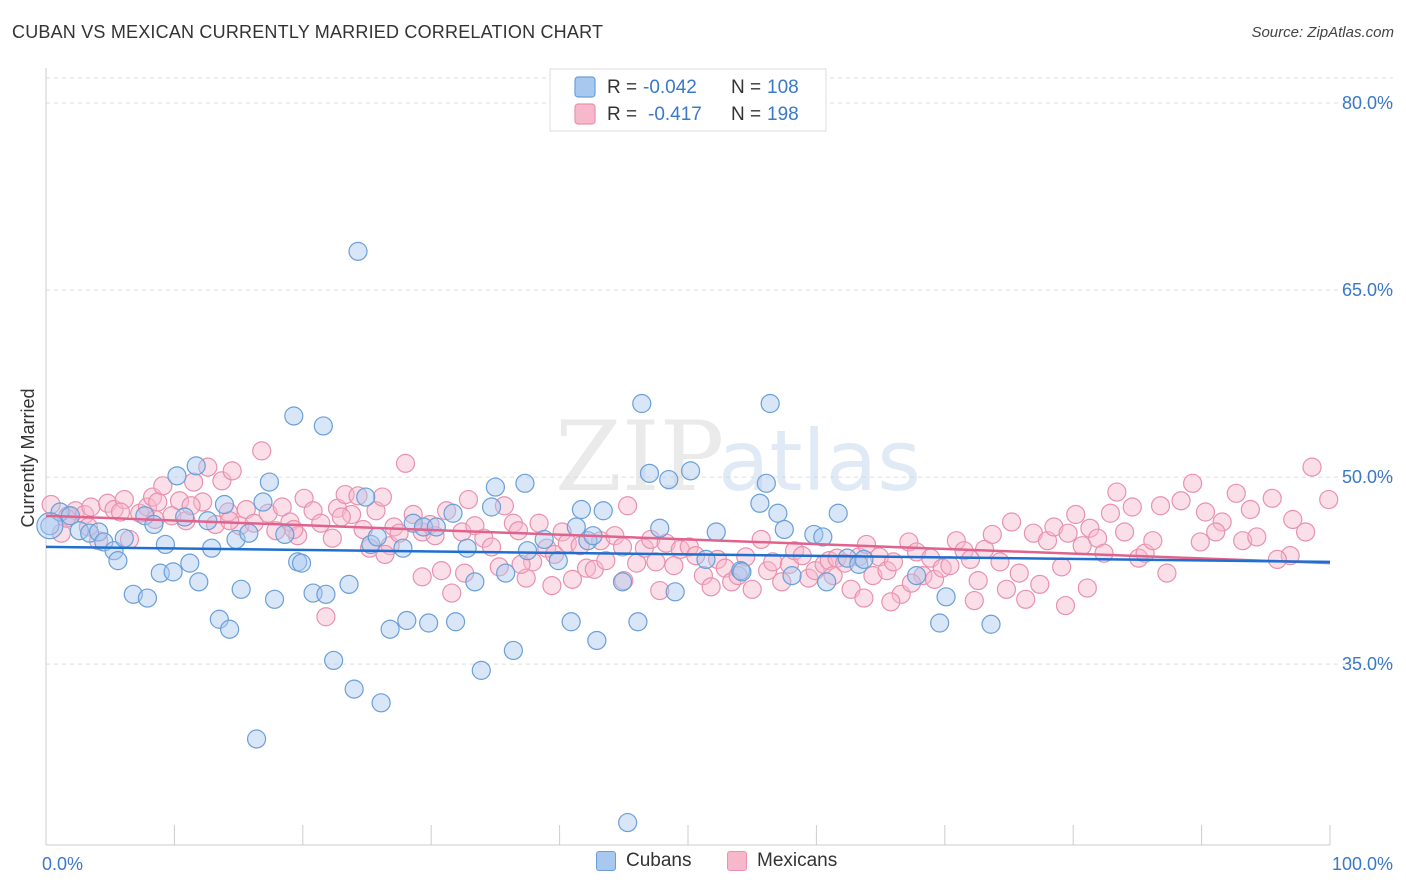  I want to click on correlation-legend: R = -0.042 N = 108 R = -0.417 N = 198, so click(688, 100).